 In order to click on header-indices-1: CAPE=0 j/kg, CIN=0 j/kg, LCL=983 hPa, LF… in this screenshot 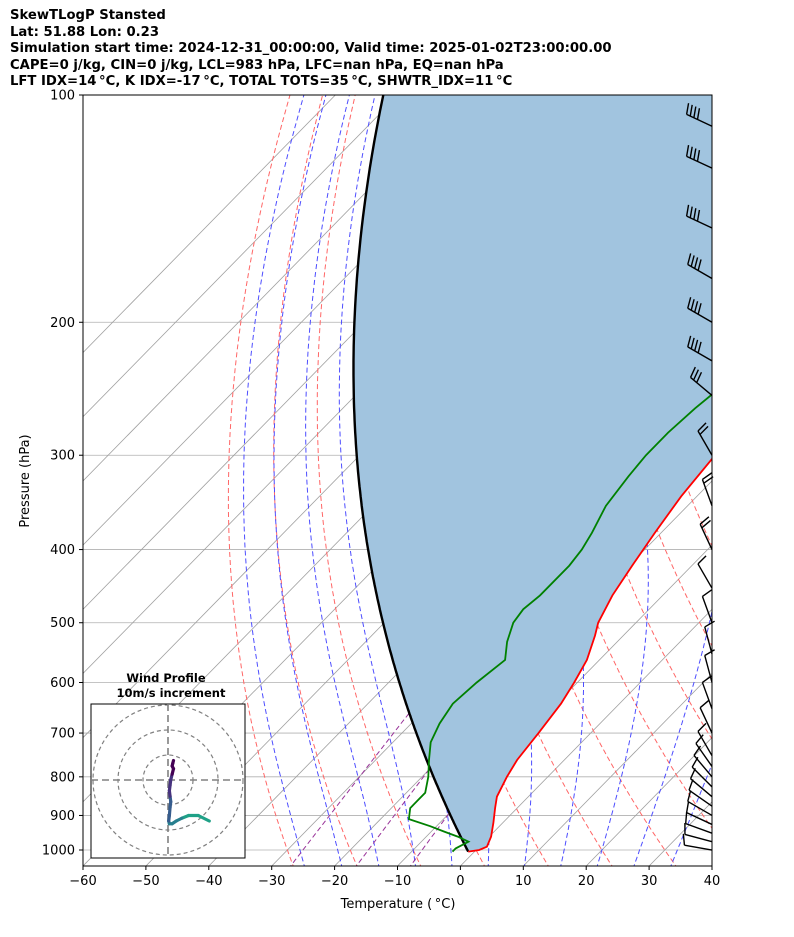, I will do `click(257, 65)`.